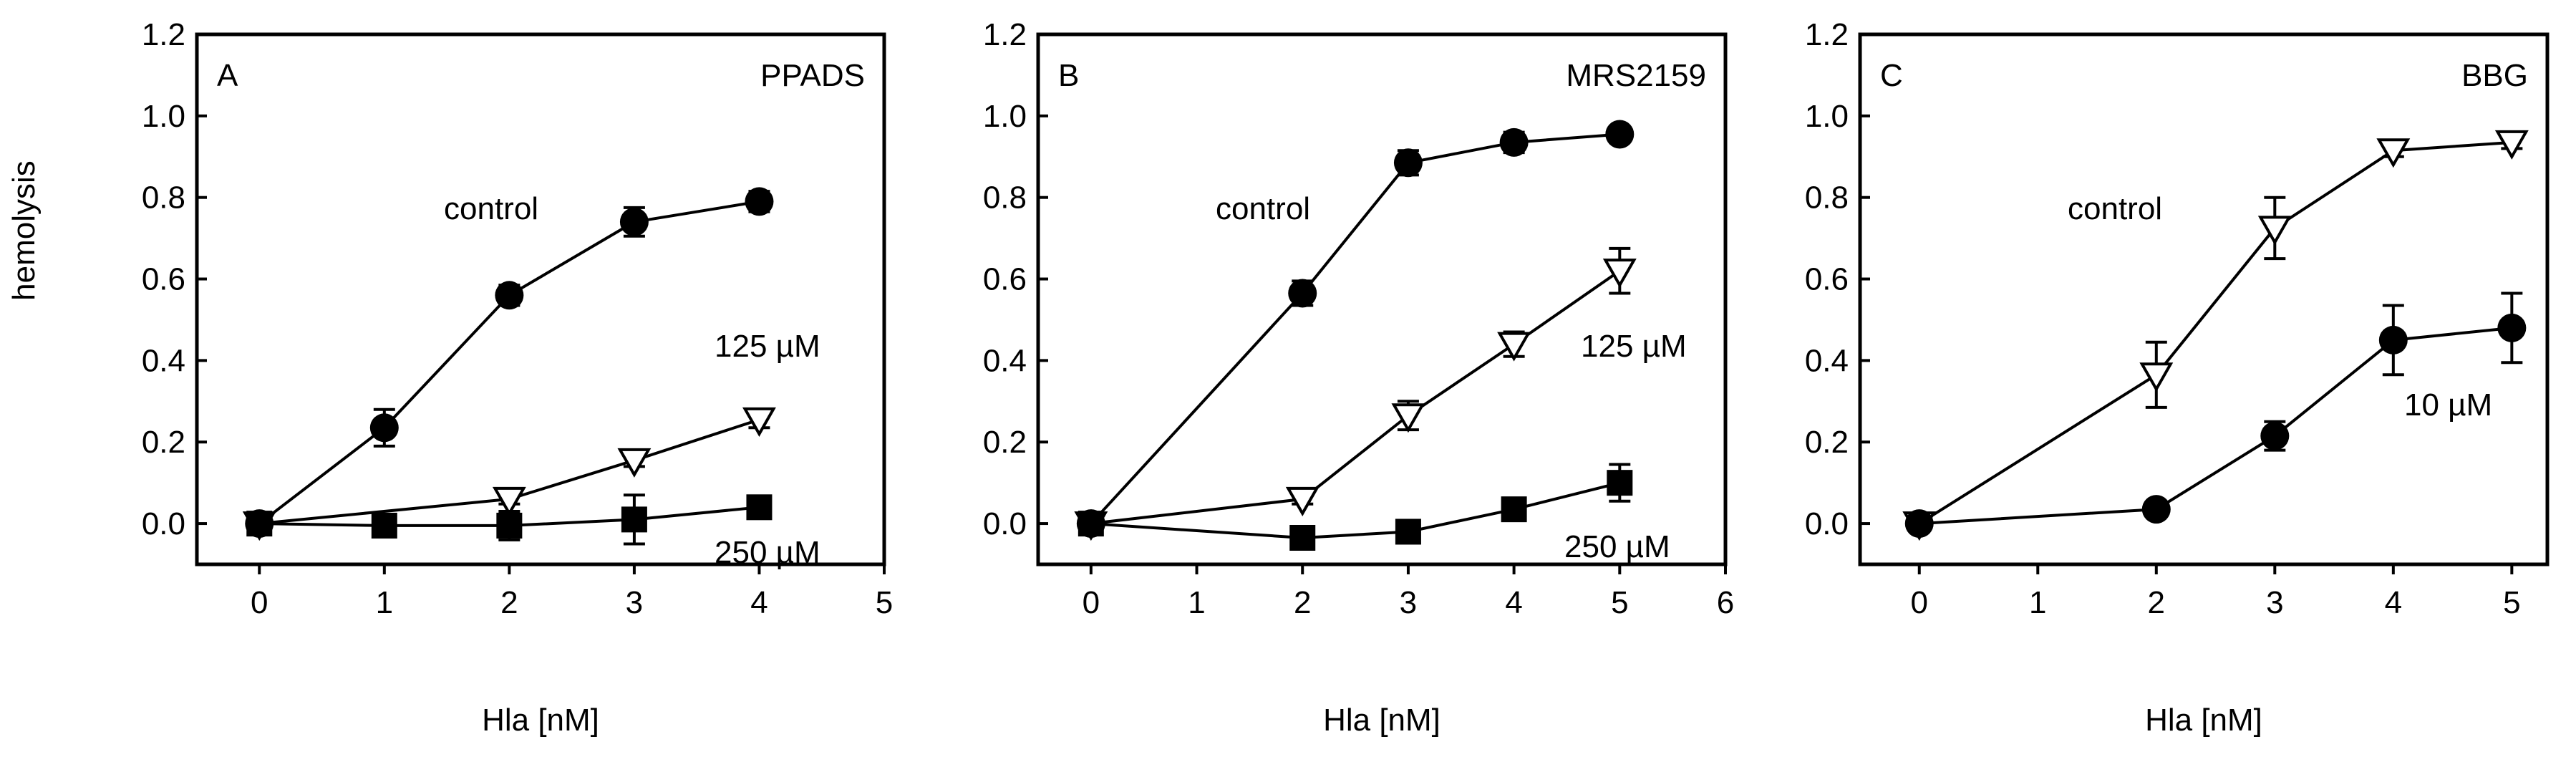  What do you see at coordinates (1263, 208) in the screenshot?
I see `panel-b-annotation-control: control` at bounding box center [1263, 208].